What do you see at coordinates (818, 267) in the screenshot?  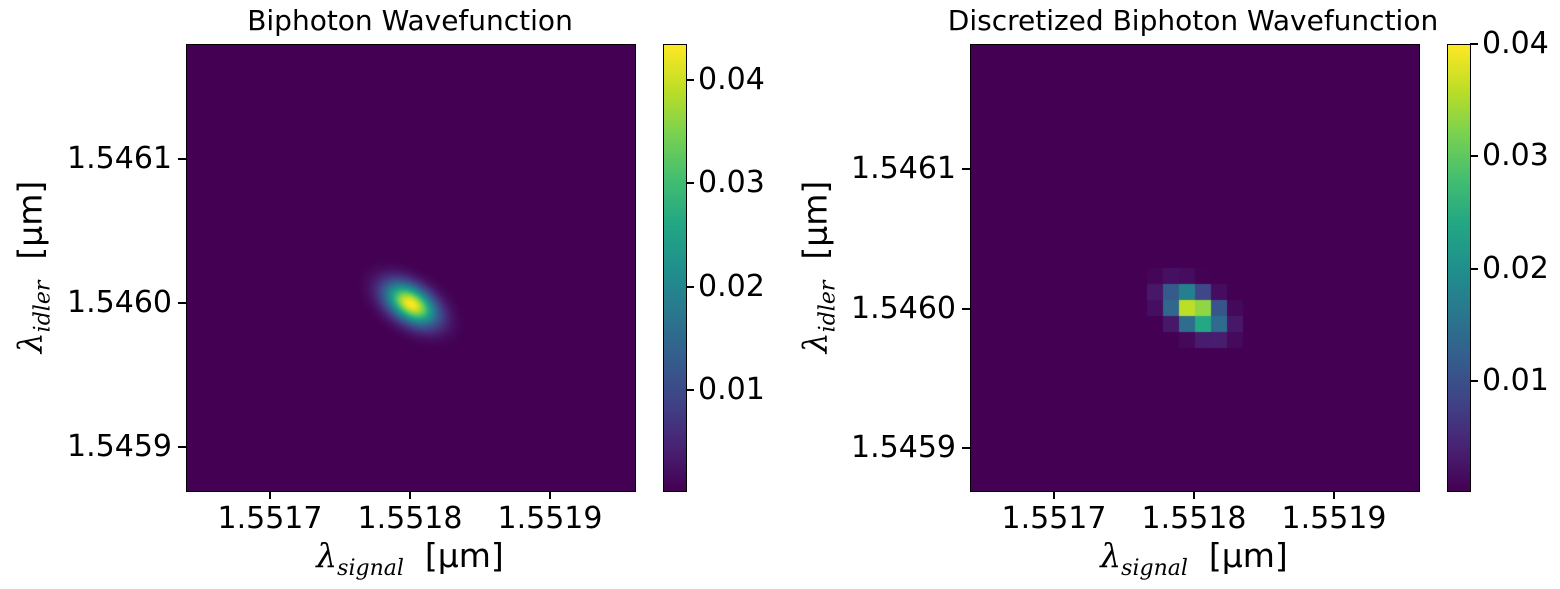 I see `y-axis-label: λidler [μm]` at bounding box center [818, 267].